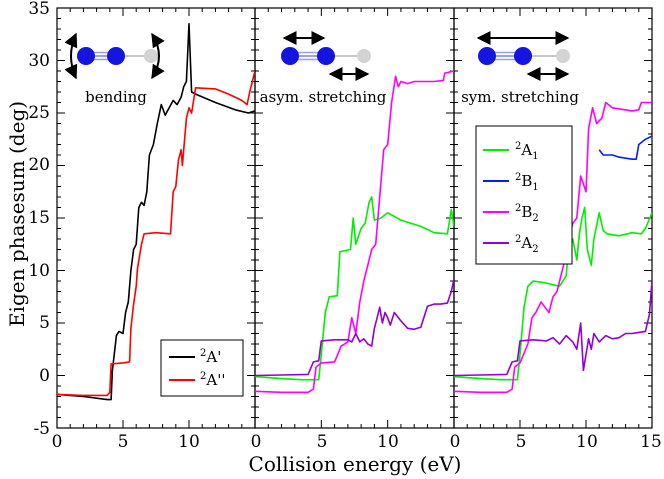 The image size is (664, 479). Describe the element at coordinates (17, 214) in the screenshot. I see `y-axis-label: Eigen phasesum (deg)` at that location.